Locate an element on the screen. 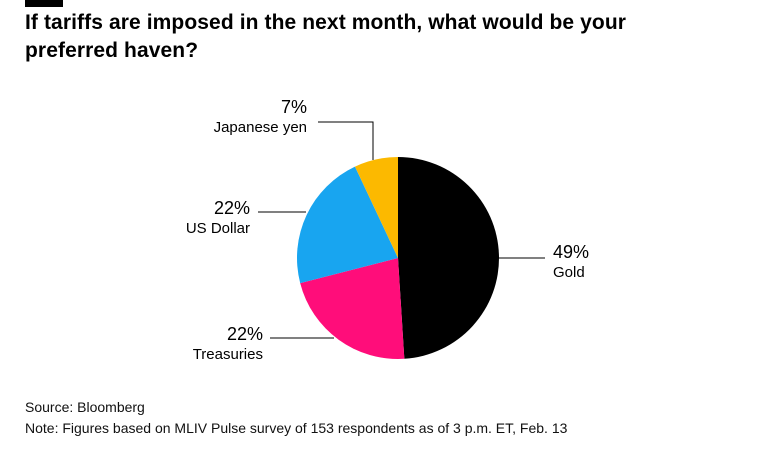  pie-slice-us-dollar is located at coordinates (347, 225).